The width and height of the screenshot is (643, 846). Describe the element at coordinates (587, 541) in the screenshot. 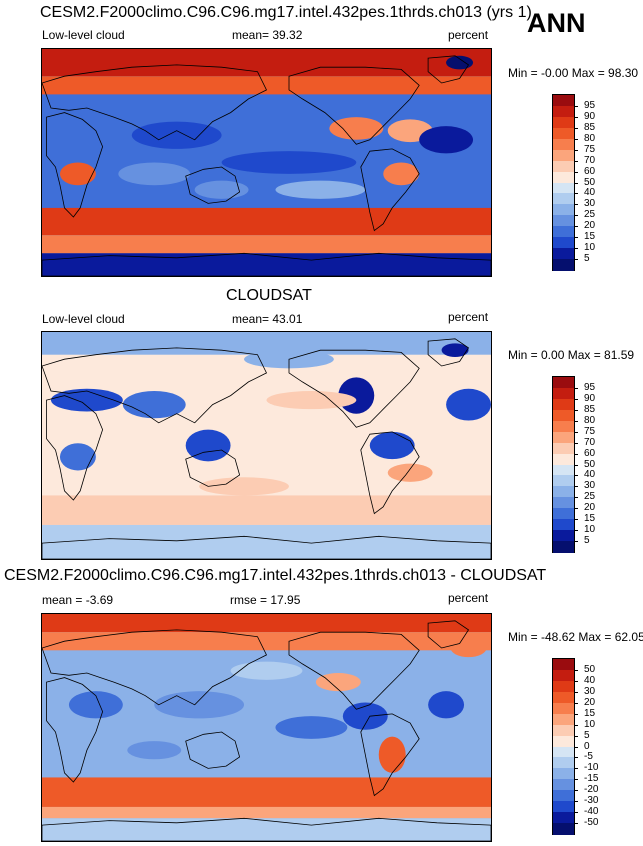

I see `colorbar-tick-label: 5` at that location.